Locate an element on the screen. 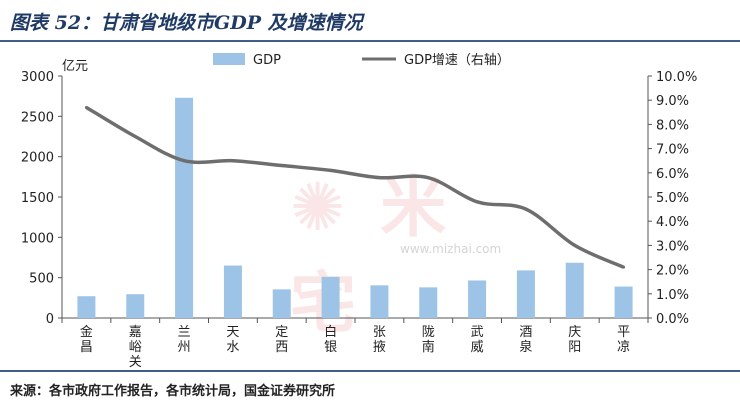 This screenshot has height=408, width=740. legend-label-gdp: GDP is located at coordinates (267, 60).